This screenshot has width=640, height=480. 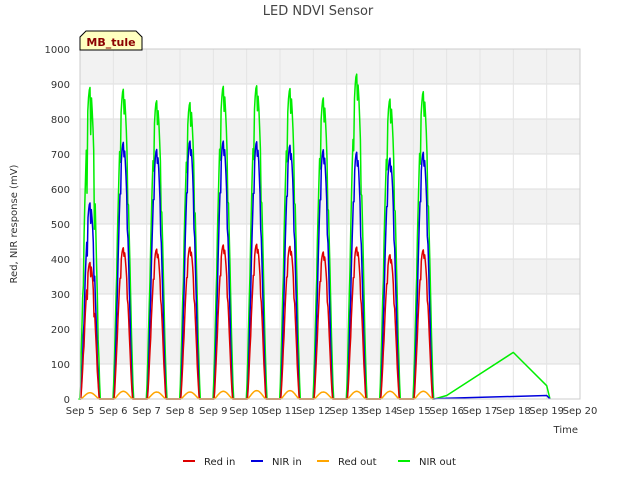 What do you see at coordinates (213, 411) in the screenshot?
I see `x-tick-label: Sep 9` at bounding box center [213, 411].